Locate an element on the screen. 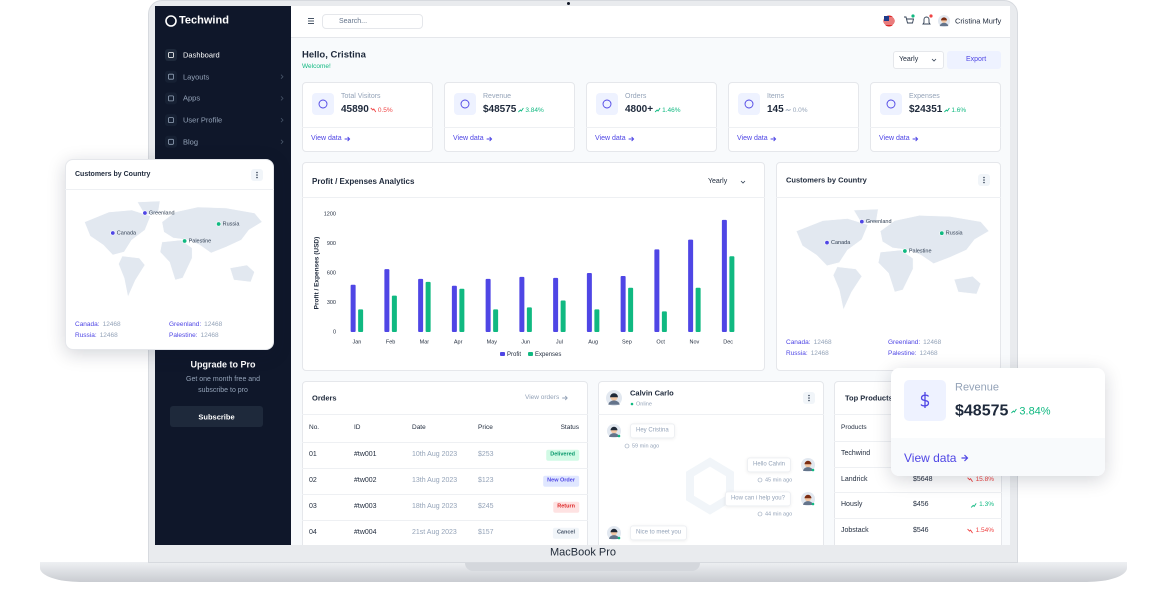  subscribe-button is located at coordinates (216, 416).